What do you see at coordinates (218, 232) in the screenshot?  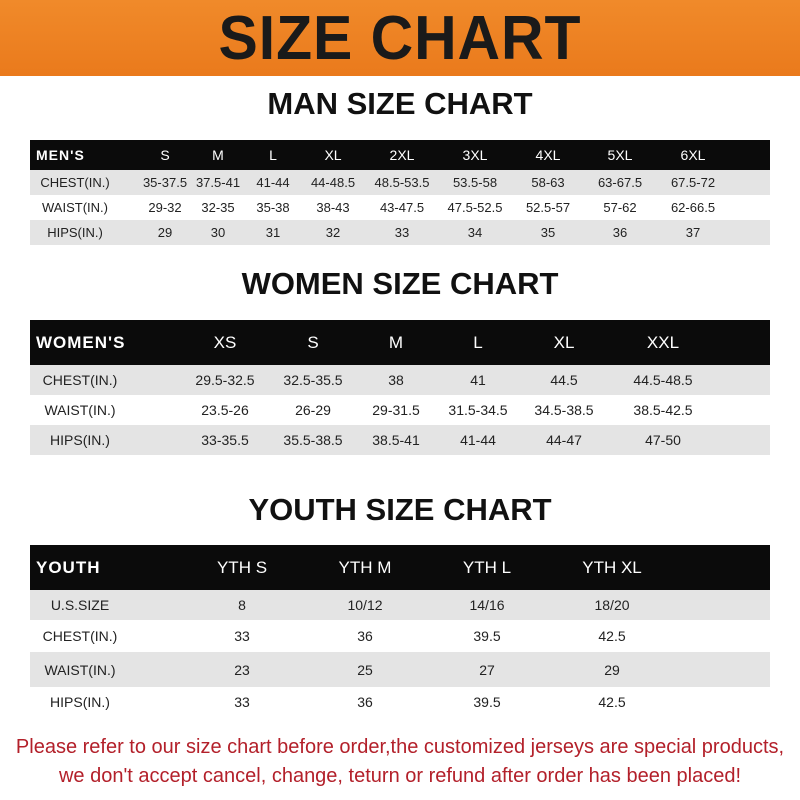 I see `table-cell: 30` at bounding box center [218, 232].